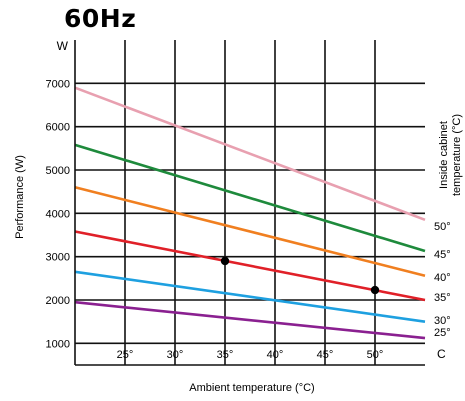 This screenshot has width=465, height=401. What do you see at coordinates (444, 155) in the screenshot?
I see `right-axis-label-line1: Inside cabinet` at bounding box center [444, 155].